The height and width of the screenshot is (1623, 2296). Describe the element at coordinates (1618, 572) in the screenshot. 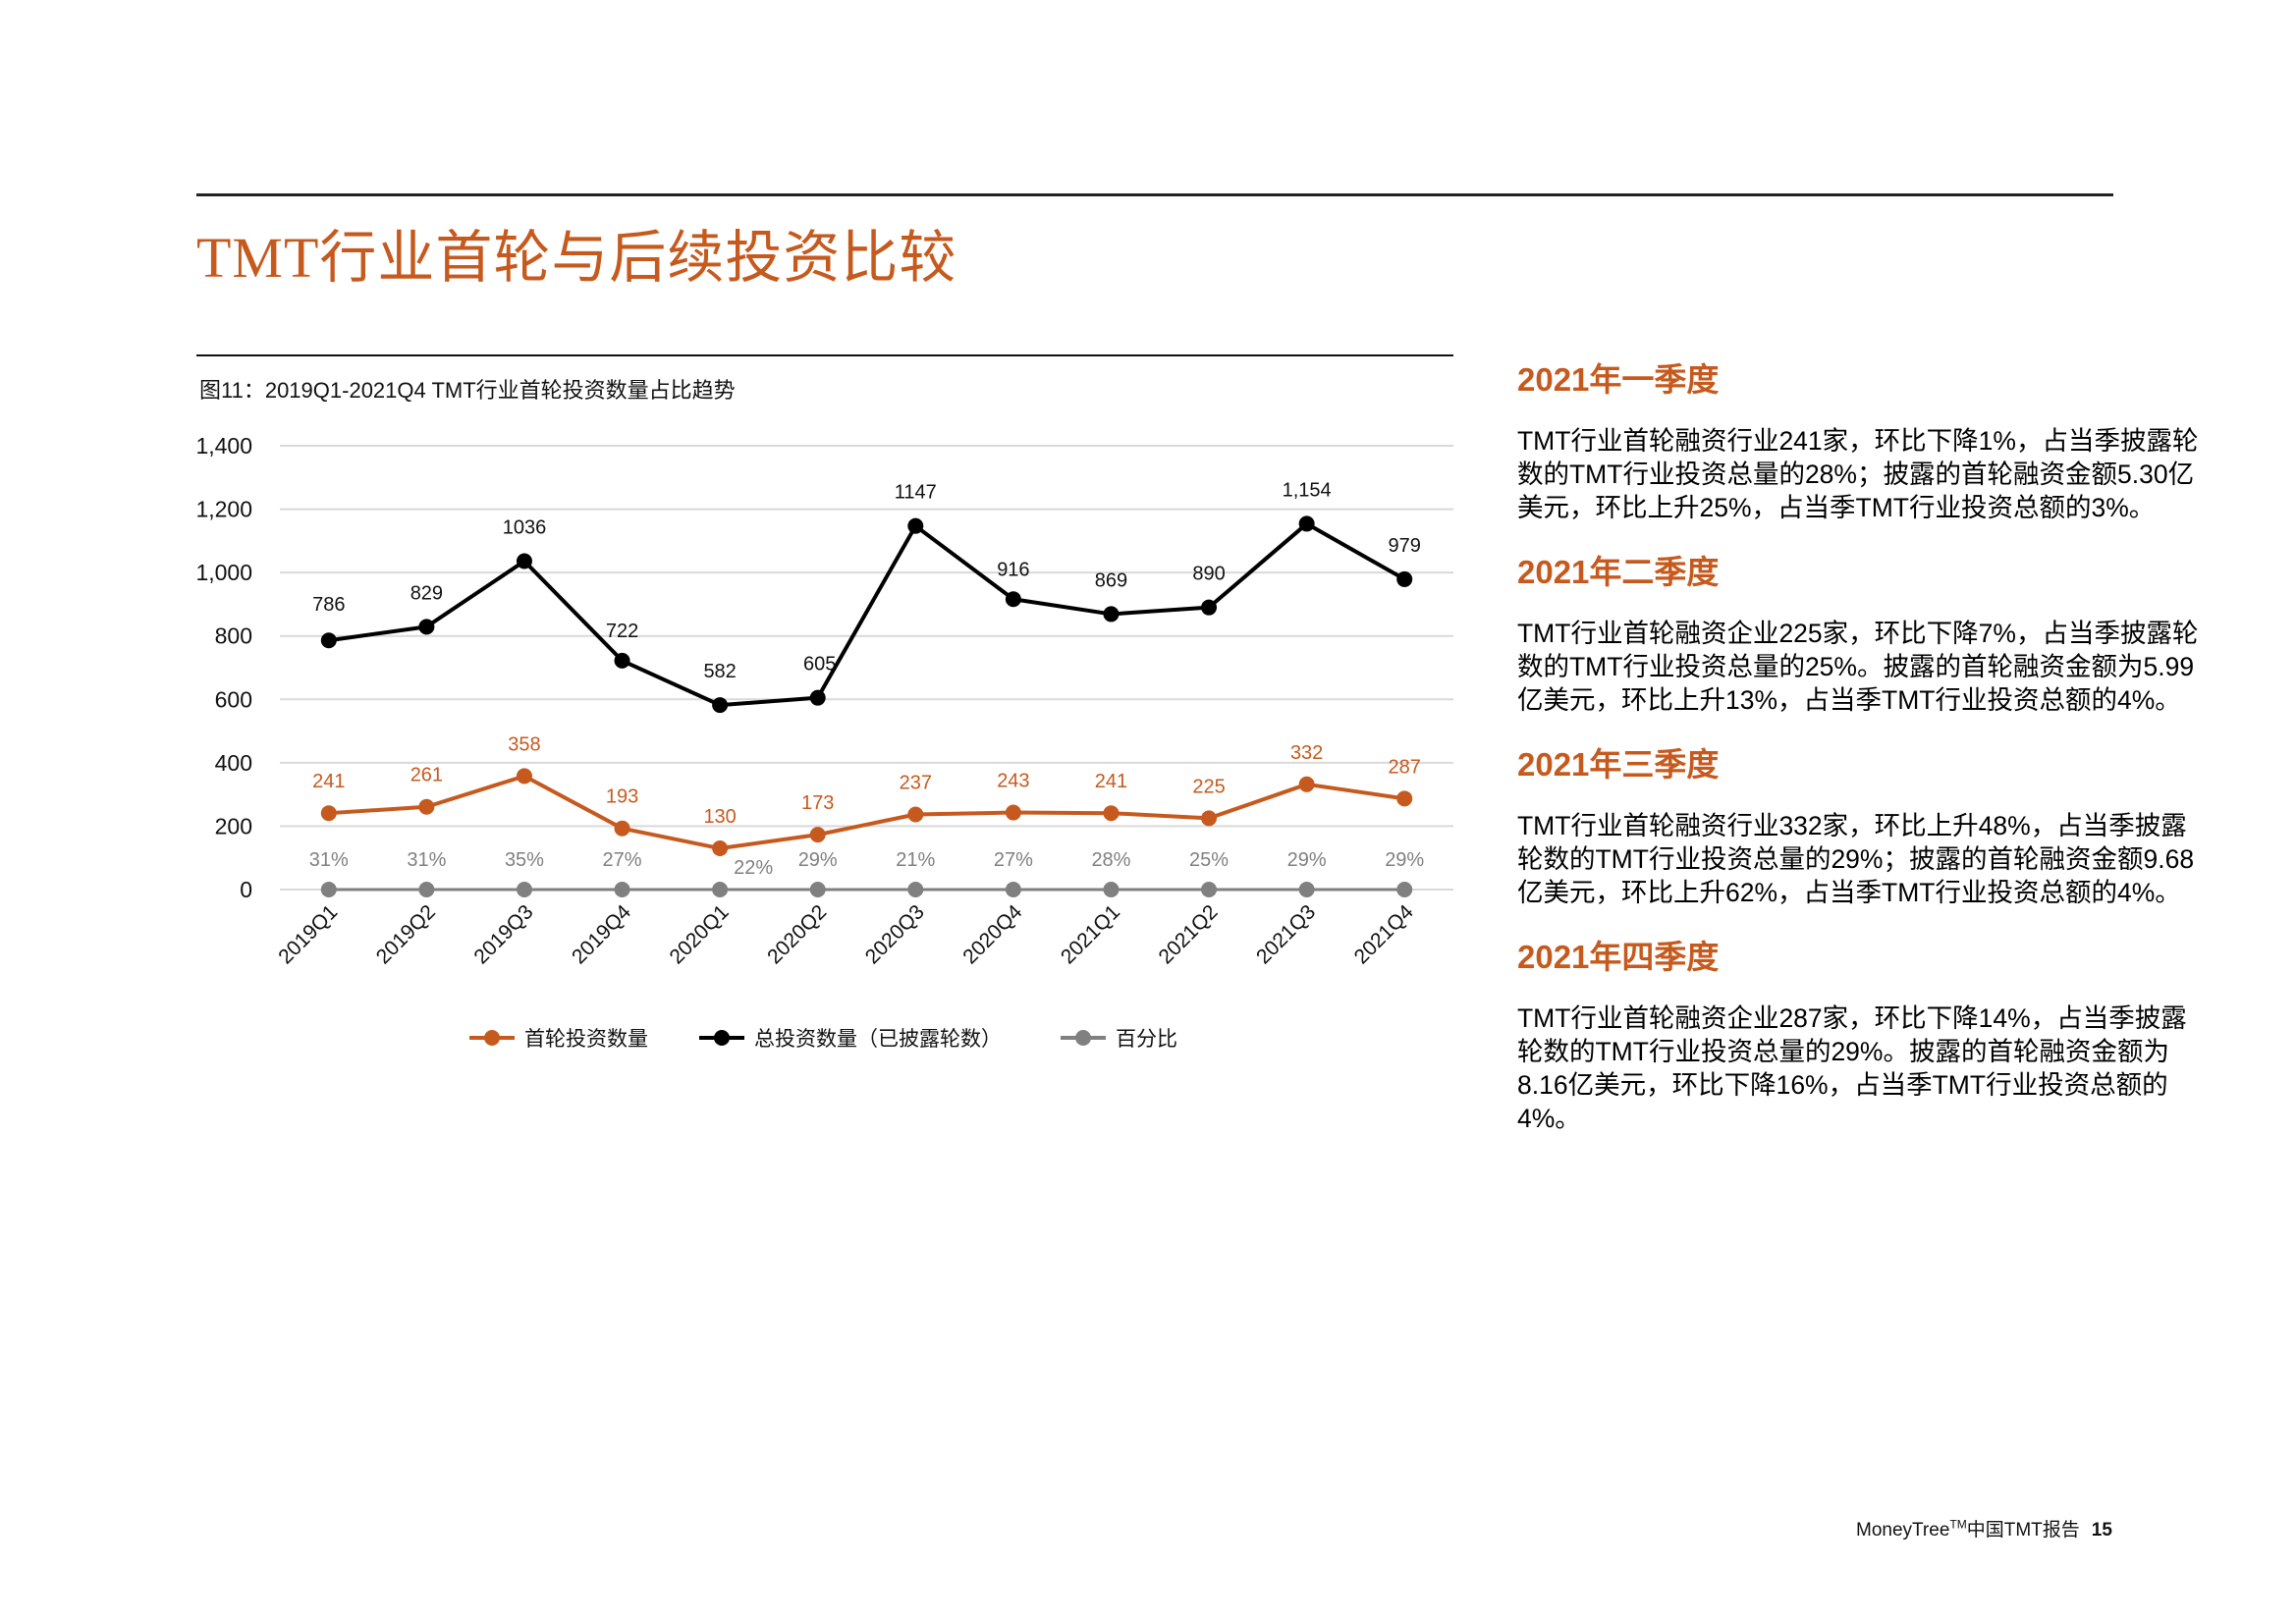

I see `section-heading: 2021年二季度` at that location.